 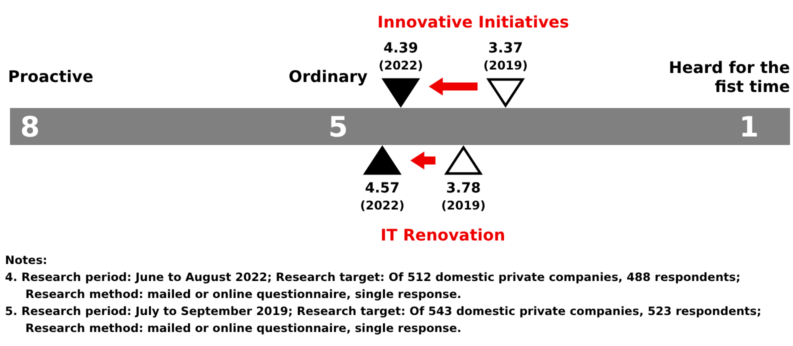 I want to click on annotation: 4. Research period: June to August 2022; Research target: Of 512 domestic private companies, 488 respondents; Research method: mailed or online questionnaire, single response., so click(x=372, y=285).